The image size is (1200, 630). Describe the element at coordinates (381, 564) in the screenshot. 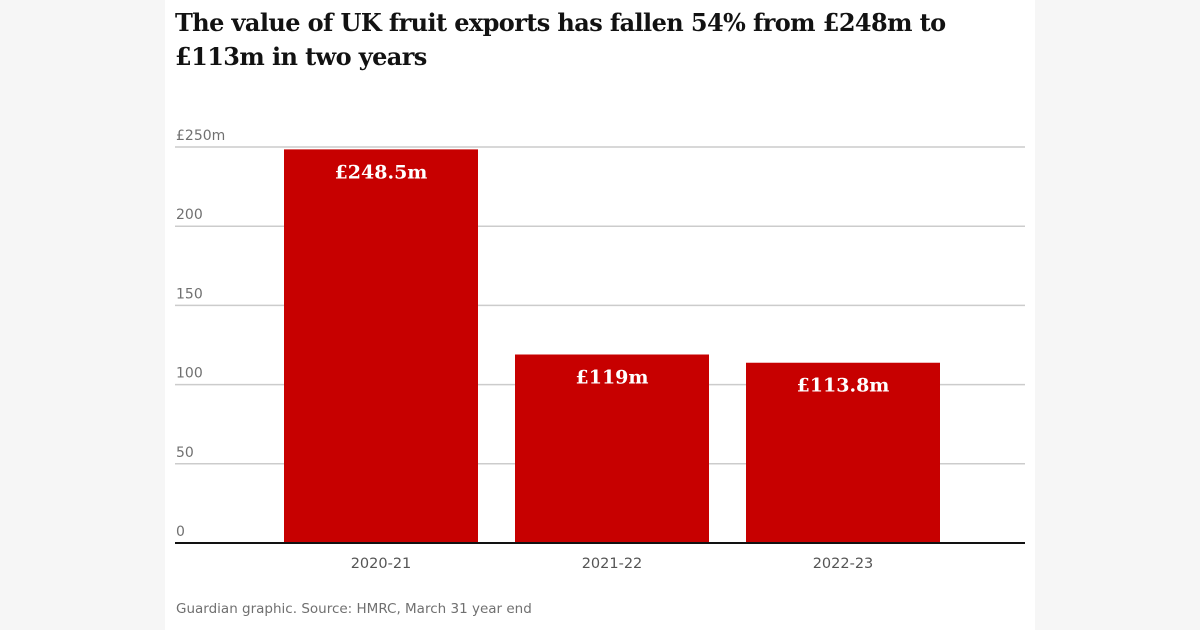

I see `x-tick-label: 2020-21` at that location.